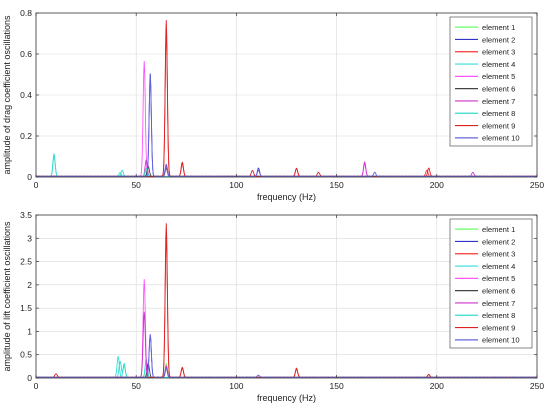  I want to click on y-tick-label: 0.6, so click(26, 54).